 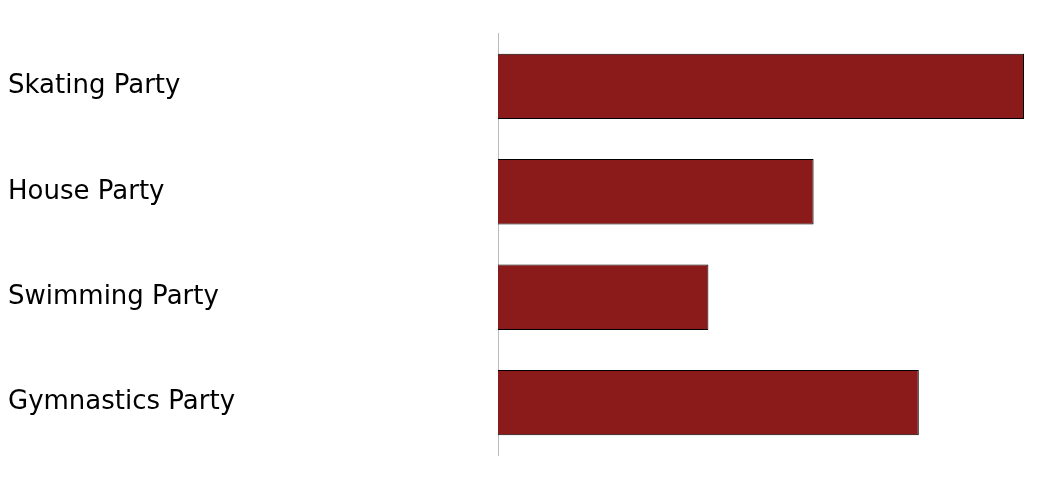 What do you see at coordinates (113, 294) in the screenshot?
I see `y-tick-label: Swimming Party` at bounding box center [113, 294].